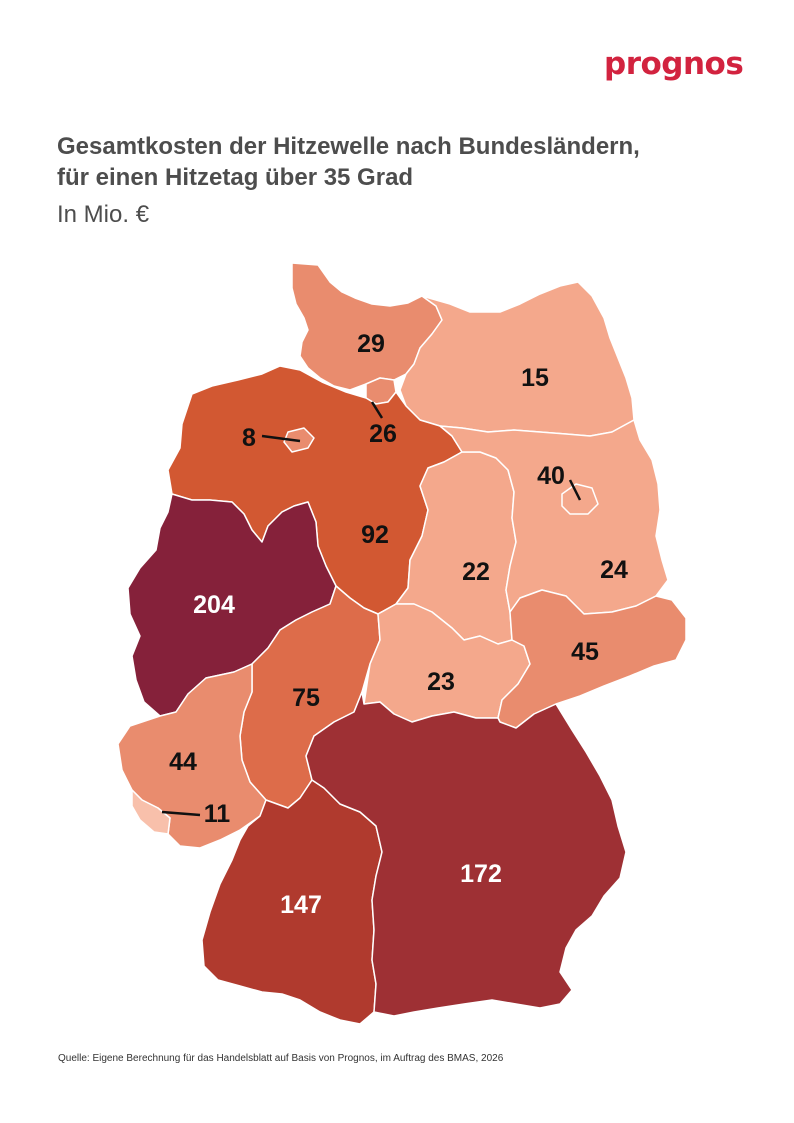  Describe the element at coordinates (301, 905) in the screenshot. I see `value-label-baden-wuerttemberg: 147` at that location.